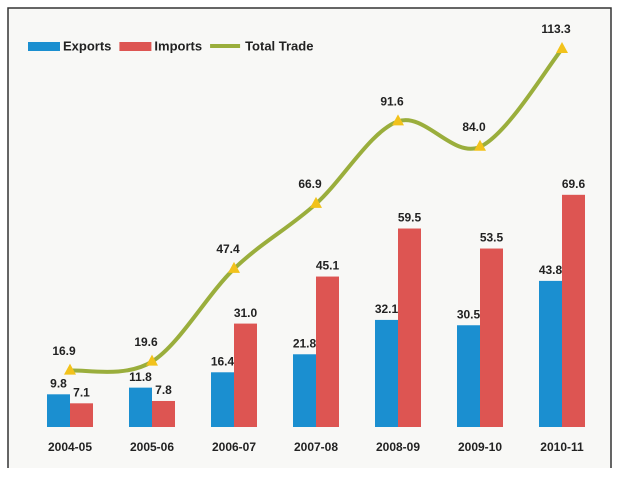  What do you see at coordinates (574, 184) in the screenshot?
I see `bar-label: 69.6` at bounding box center [574, 184].